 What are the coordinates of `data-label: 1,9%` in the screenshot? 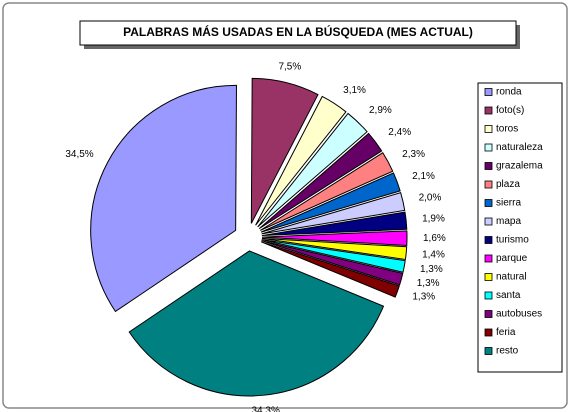 It's located at (433, 219).